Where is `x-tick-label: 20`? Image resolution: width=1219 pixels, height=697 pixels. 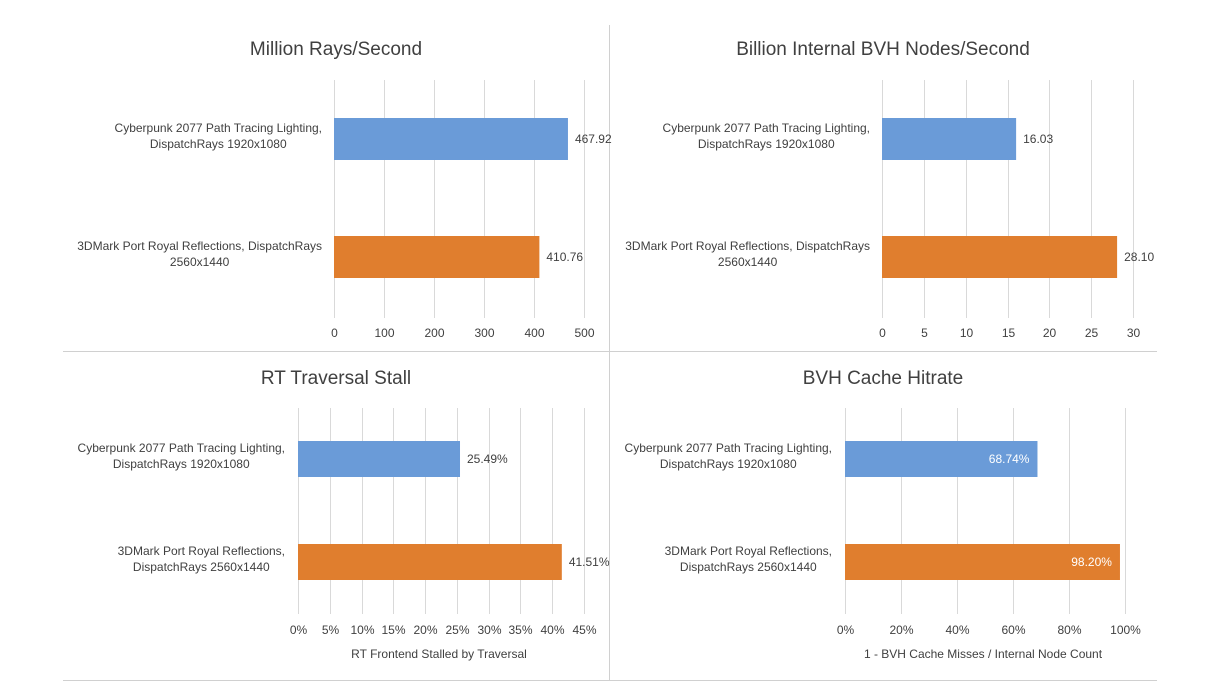 x-tick-label: 20 is located at coordinates (1050, 333).